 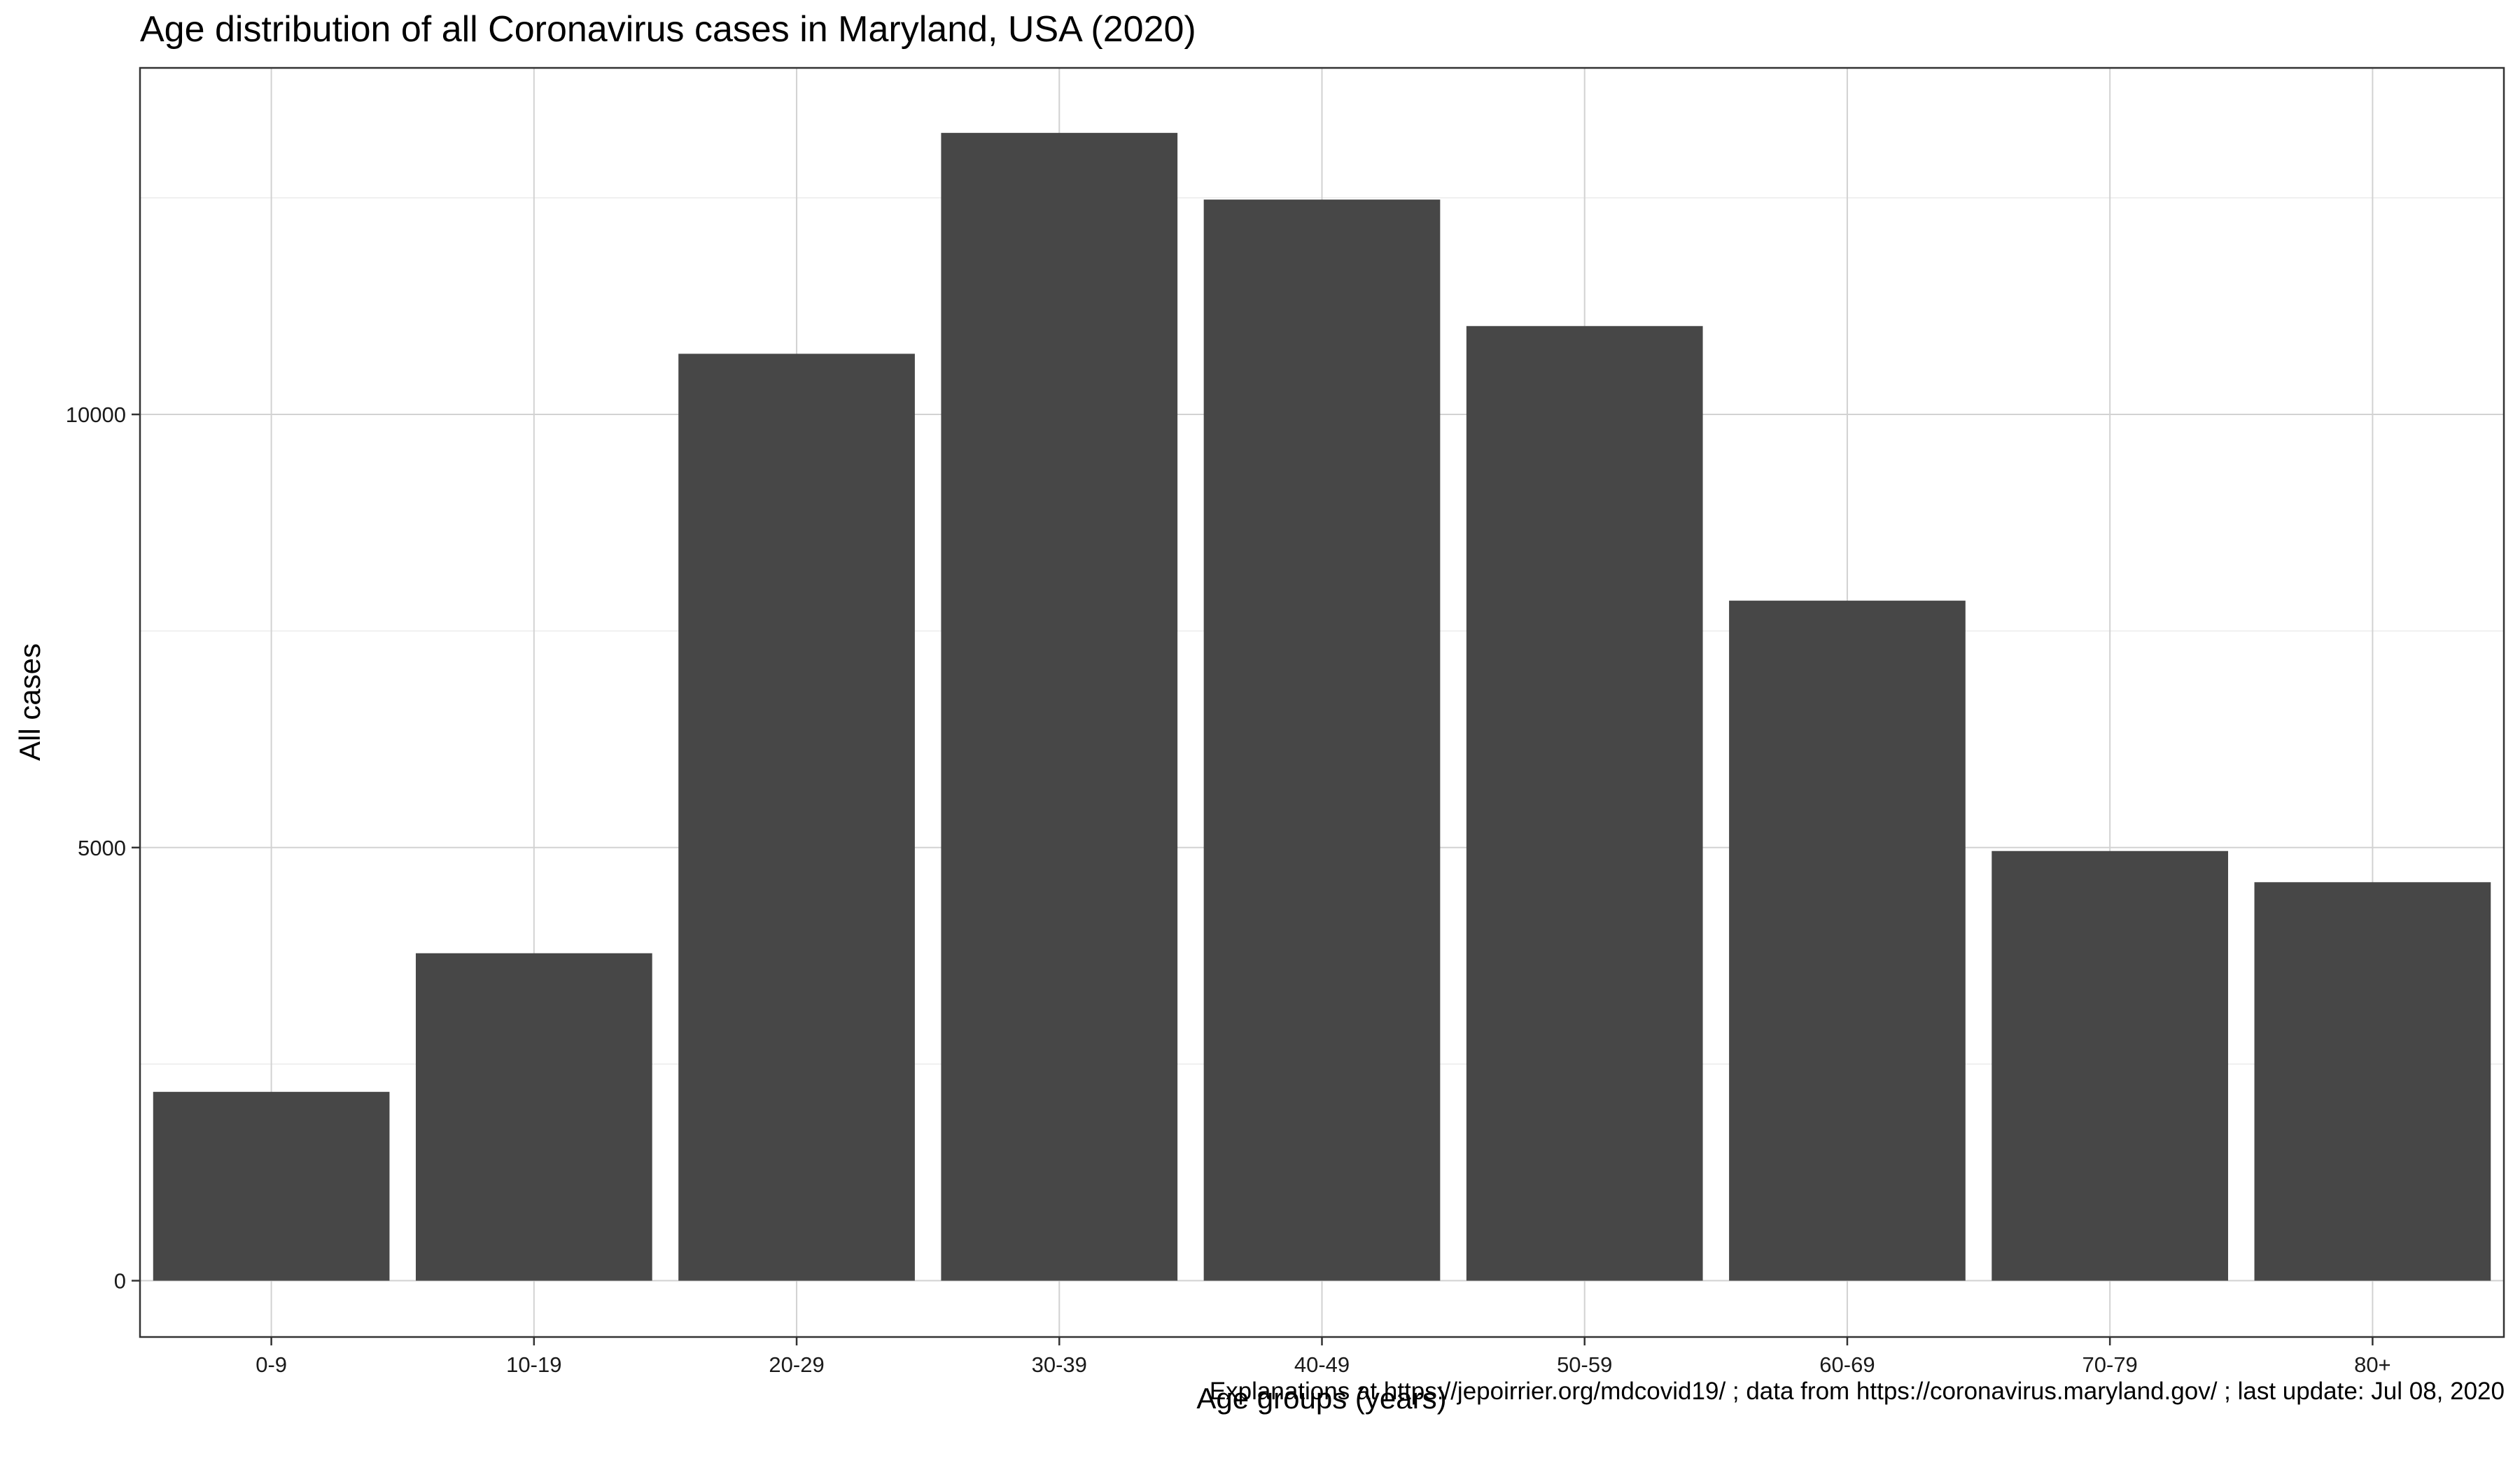 What do you see at coordinates (271, 1364) in the screenshot?
I see `x-tick-label: 0-9` at bounding box center [271, 1364].